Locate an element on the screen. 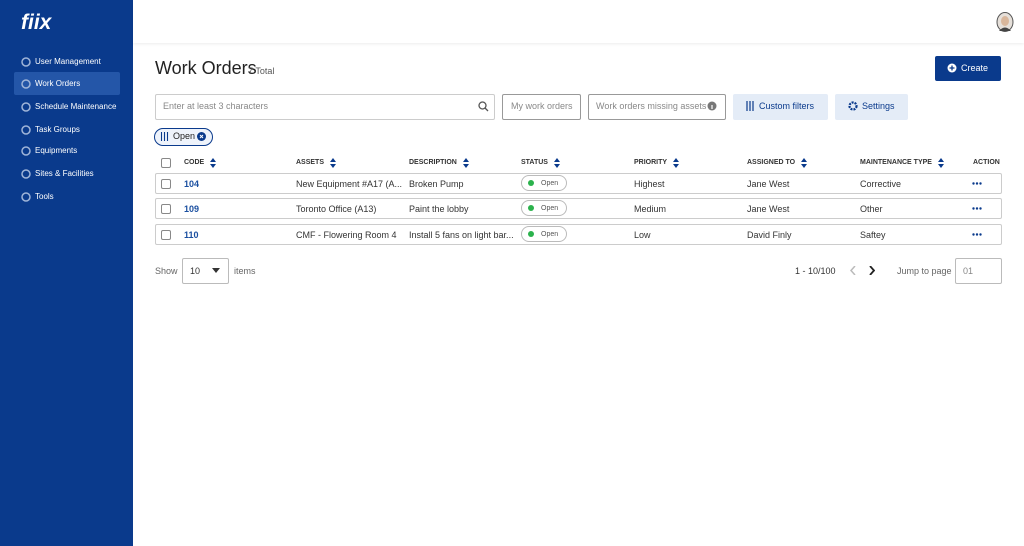  select-caret is located at coordinates (216, 270).